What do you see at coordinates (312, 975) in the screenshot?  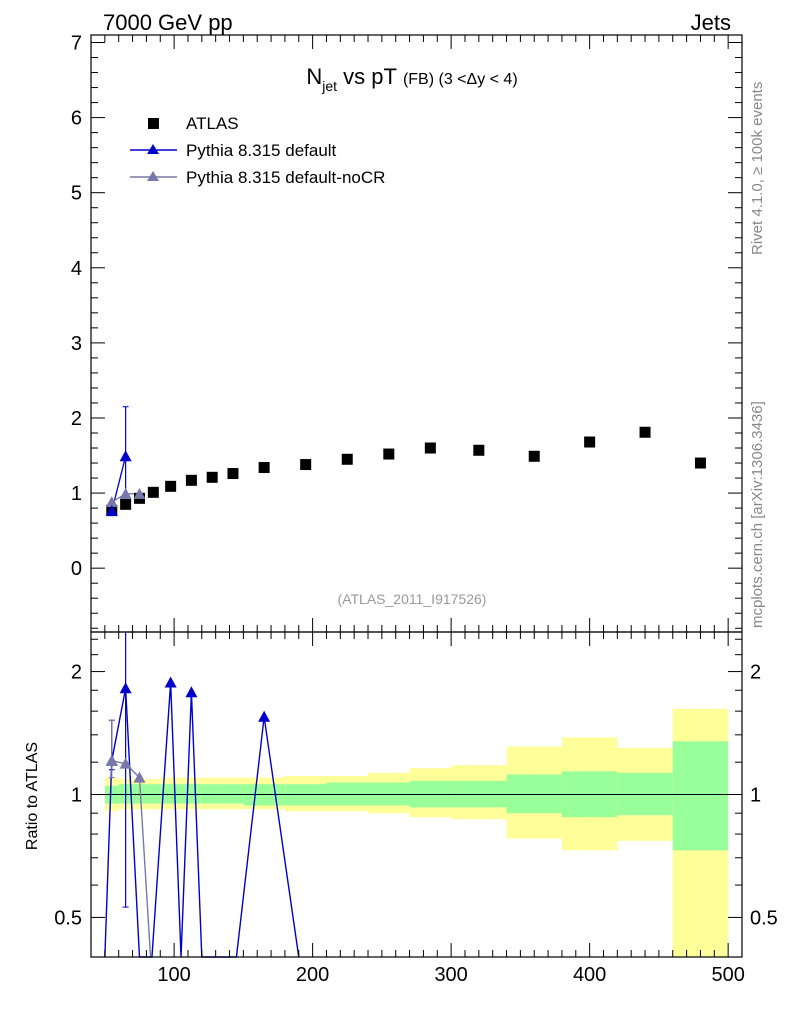 I see `ratio-xtick-label: 200` at bounding box center [312, 975].